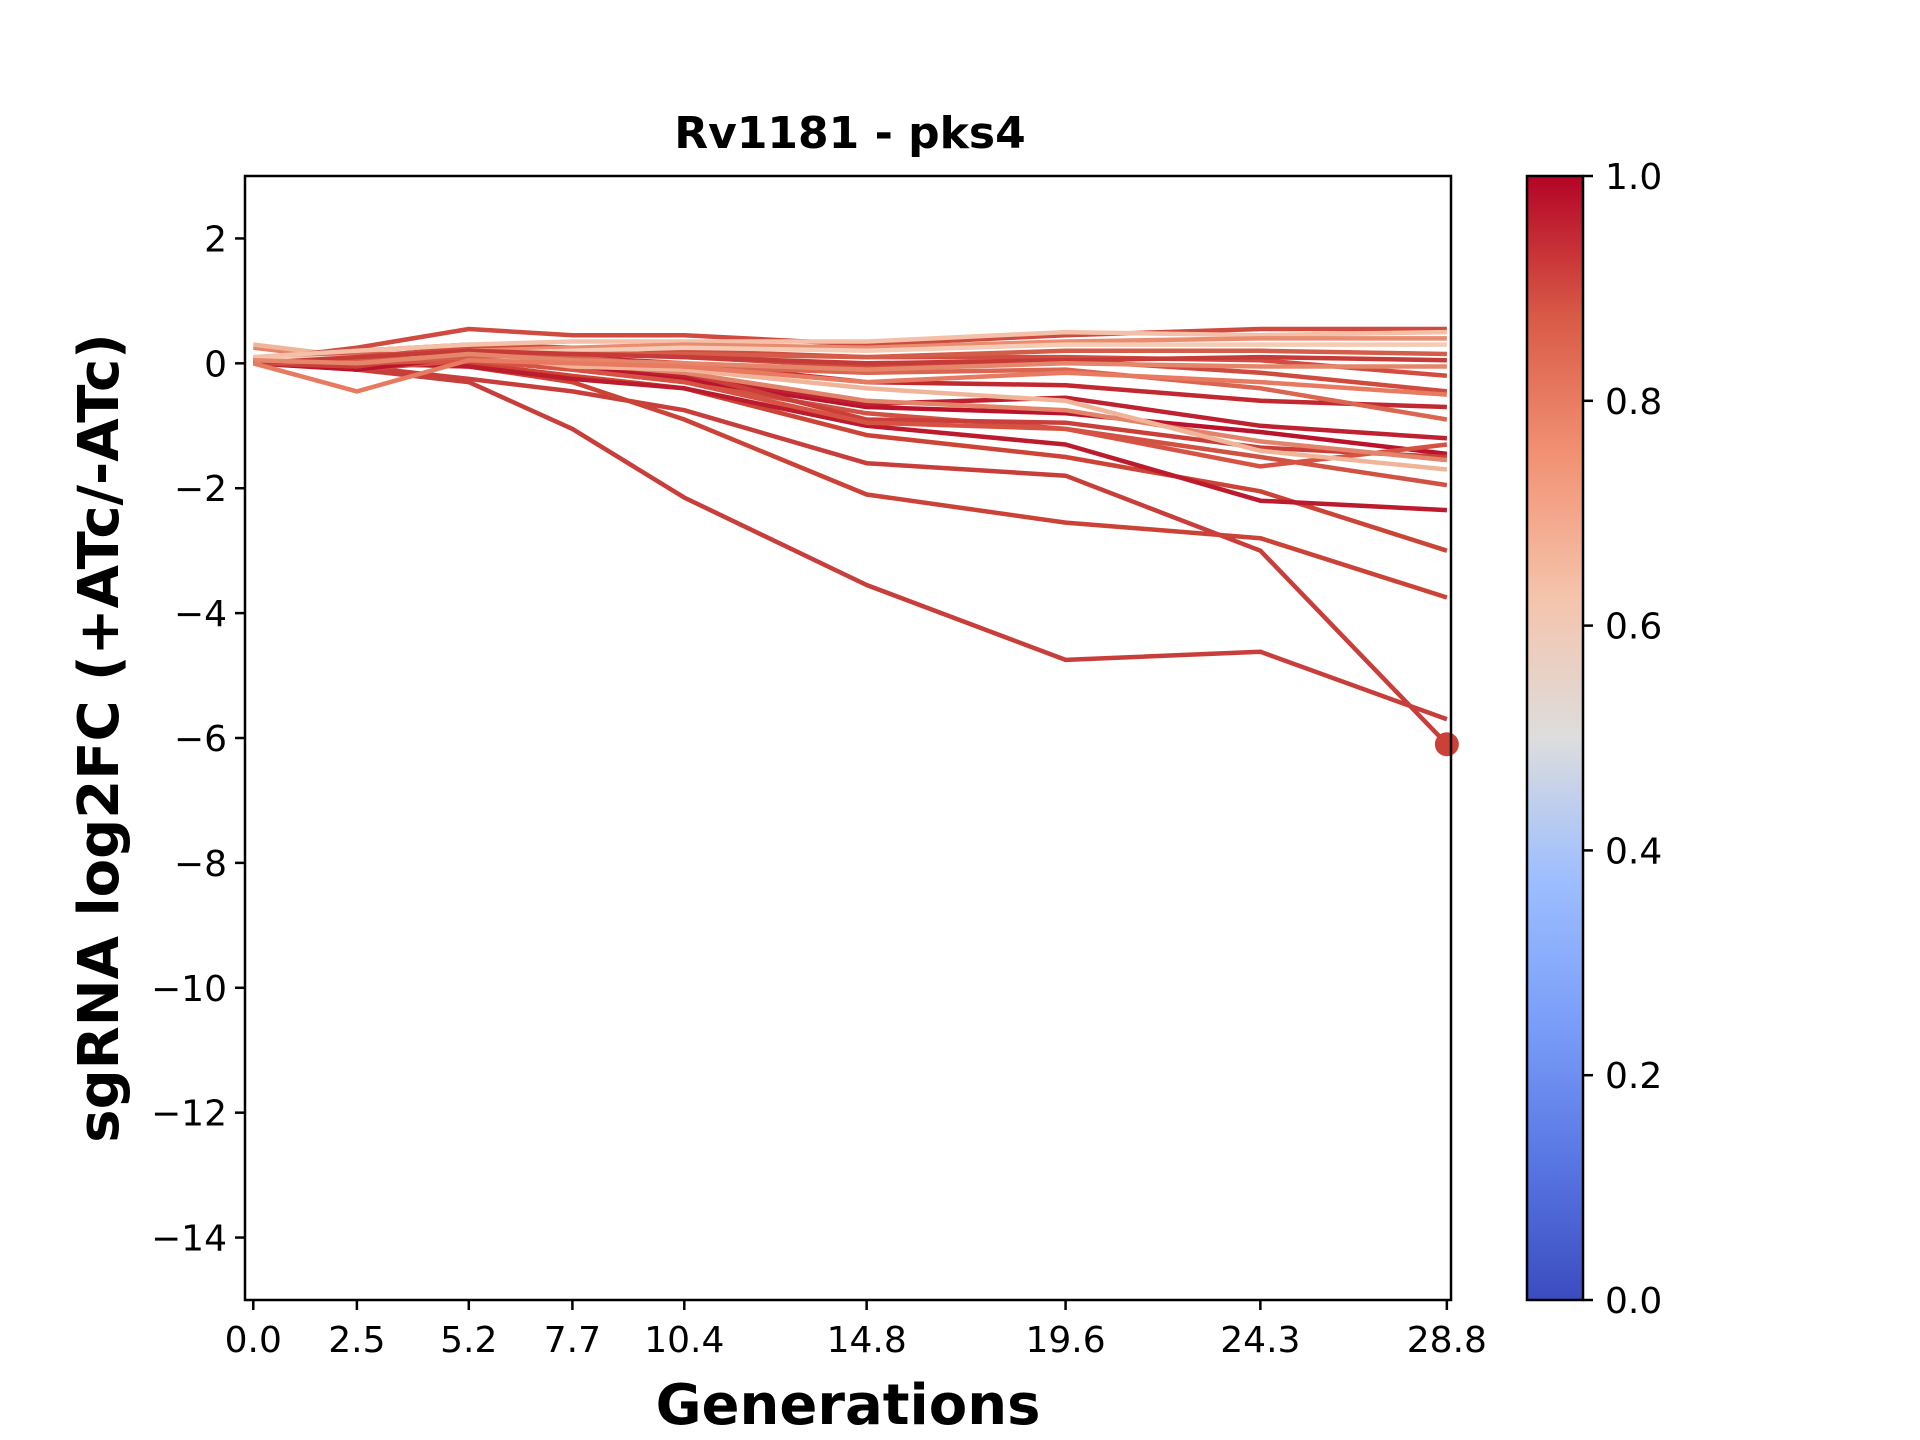 This screenshot has width=1920, height=1440. I want to click on x-tick-label: 2.5, so click(356, 1340).